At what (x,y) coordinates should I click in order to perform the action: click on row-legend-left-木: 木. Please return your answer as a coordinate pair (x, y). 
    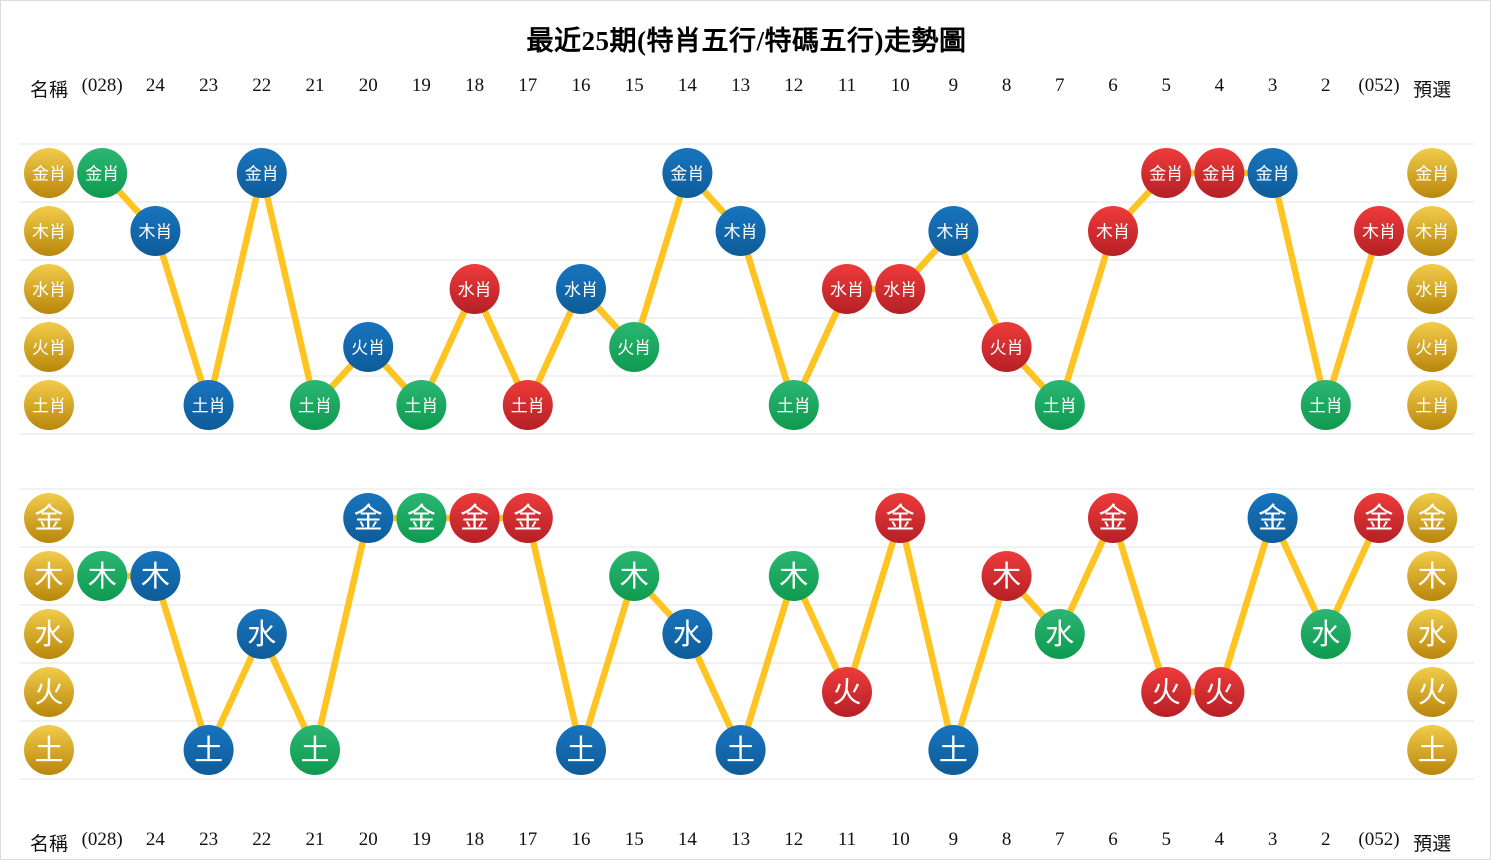
    Looking at the image, I should click on (49, 576).